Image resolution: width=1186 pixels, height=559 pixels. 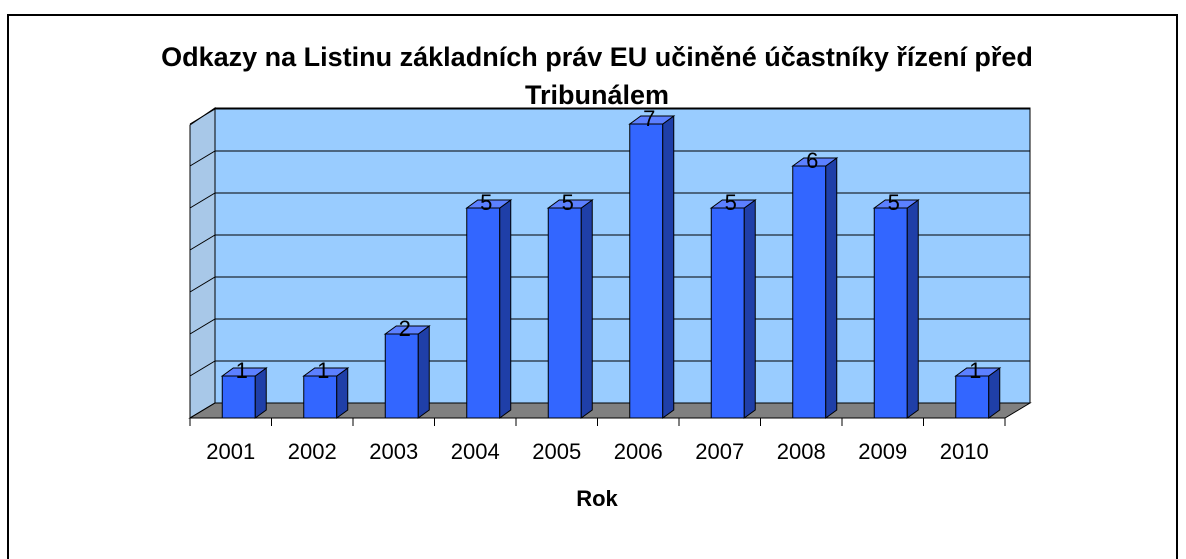 I want to click on x-tick-label: 2007, so click(x=719, y=451).